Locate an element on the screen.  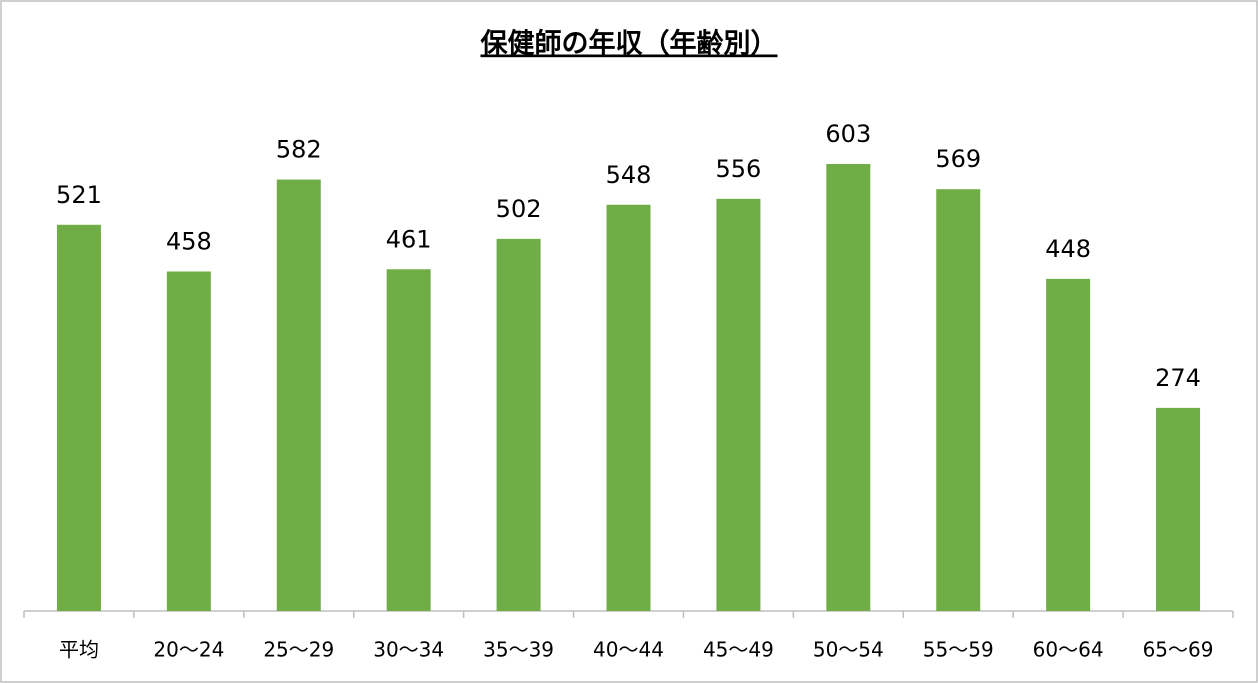
x-tick-label: 60〜64 is located at coordinates (1068, 650).